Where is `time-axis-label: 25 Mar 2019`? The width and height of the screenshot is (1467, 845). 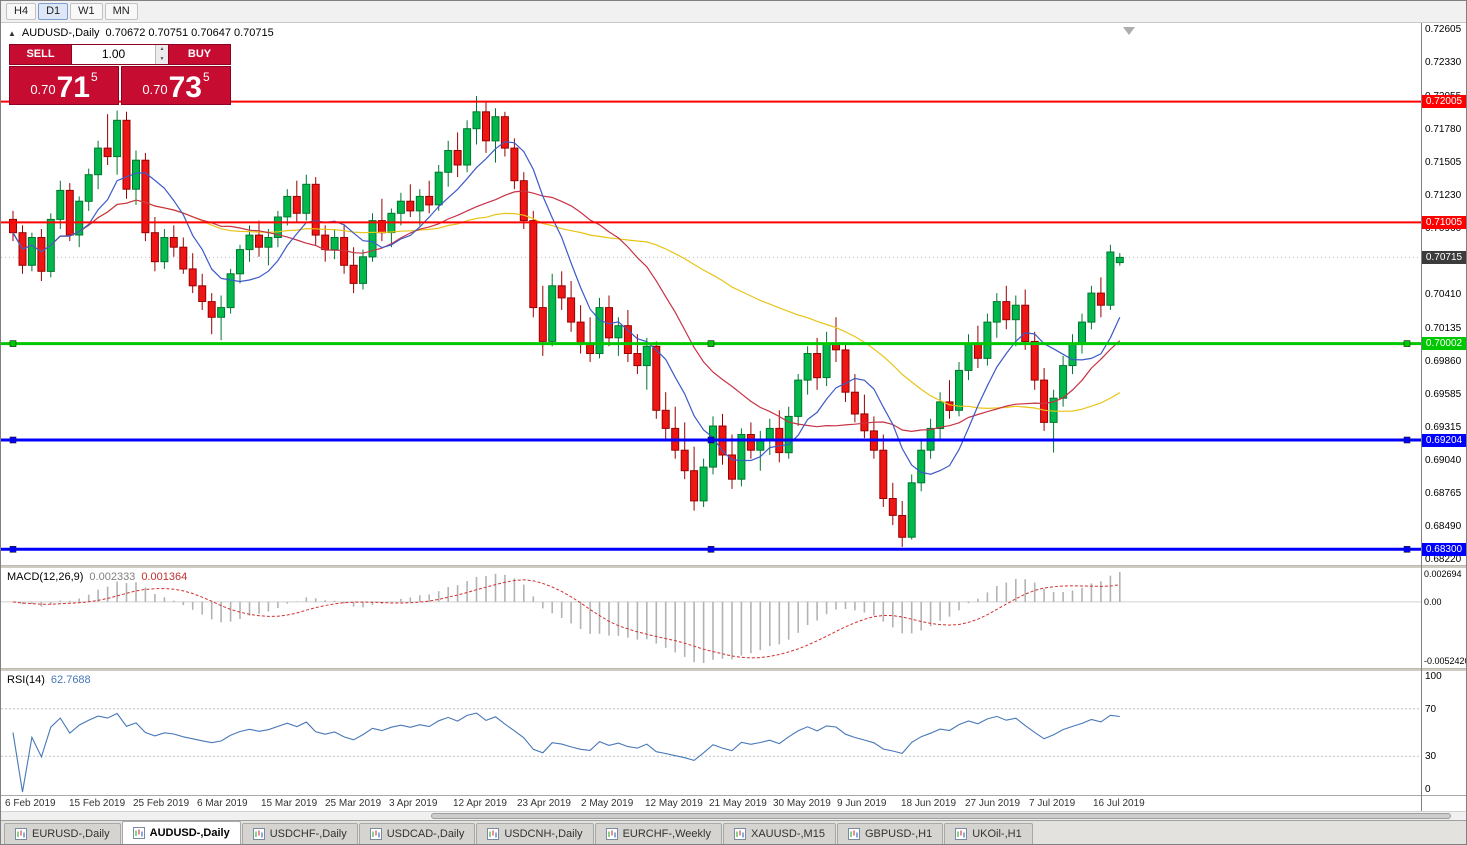 time-axis-label: 25 Mar 2019 is located at coordinates (353, 803).